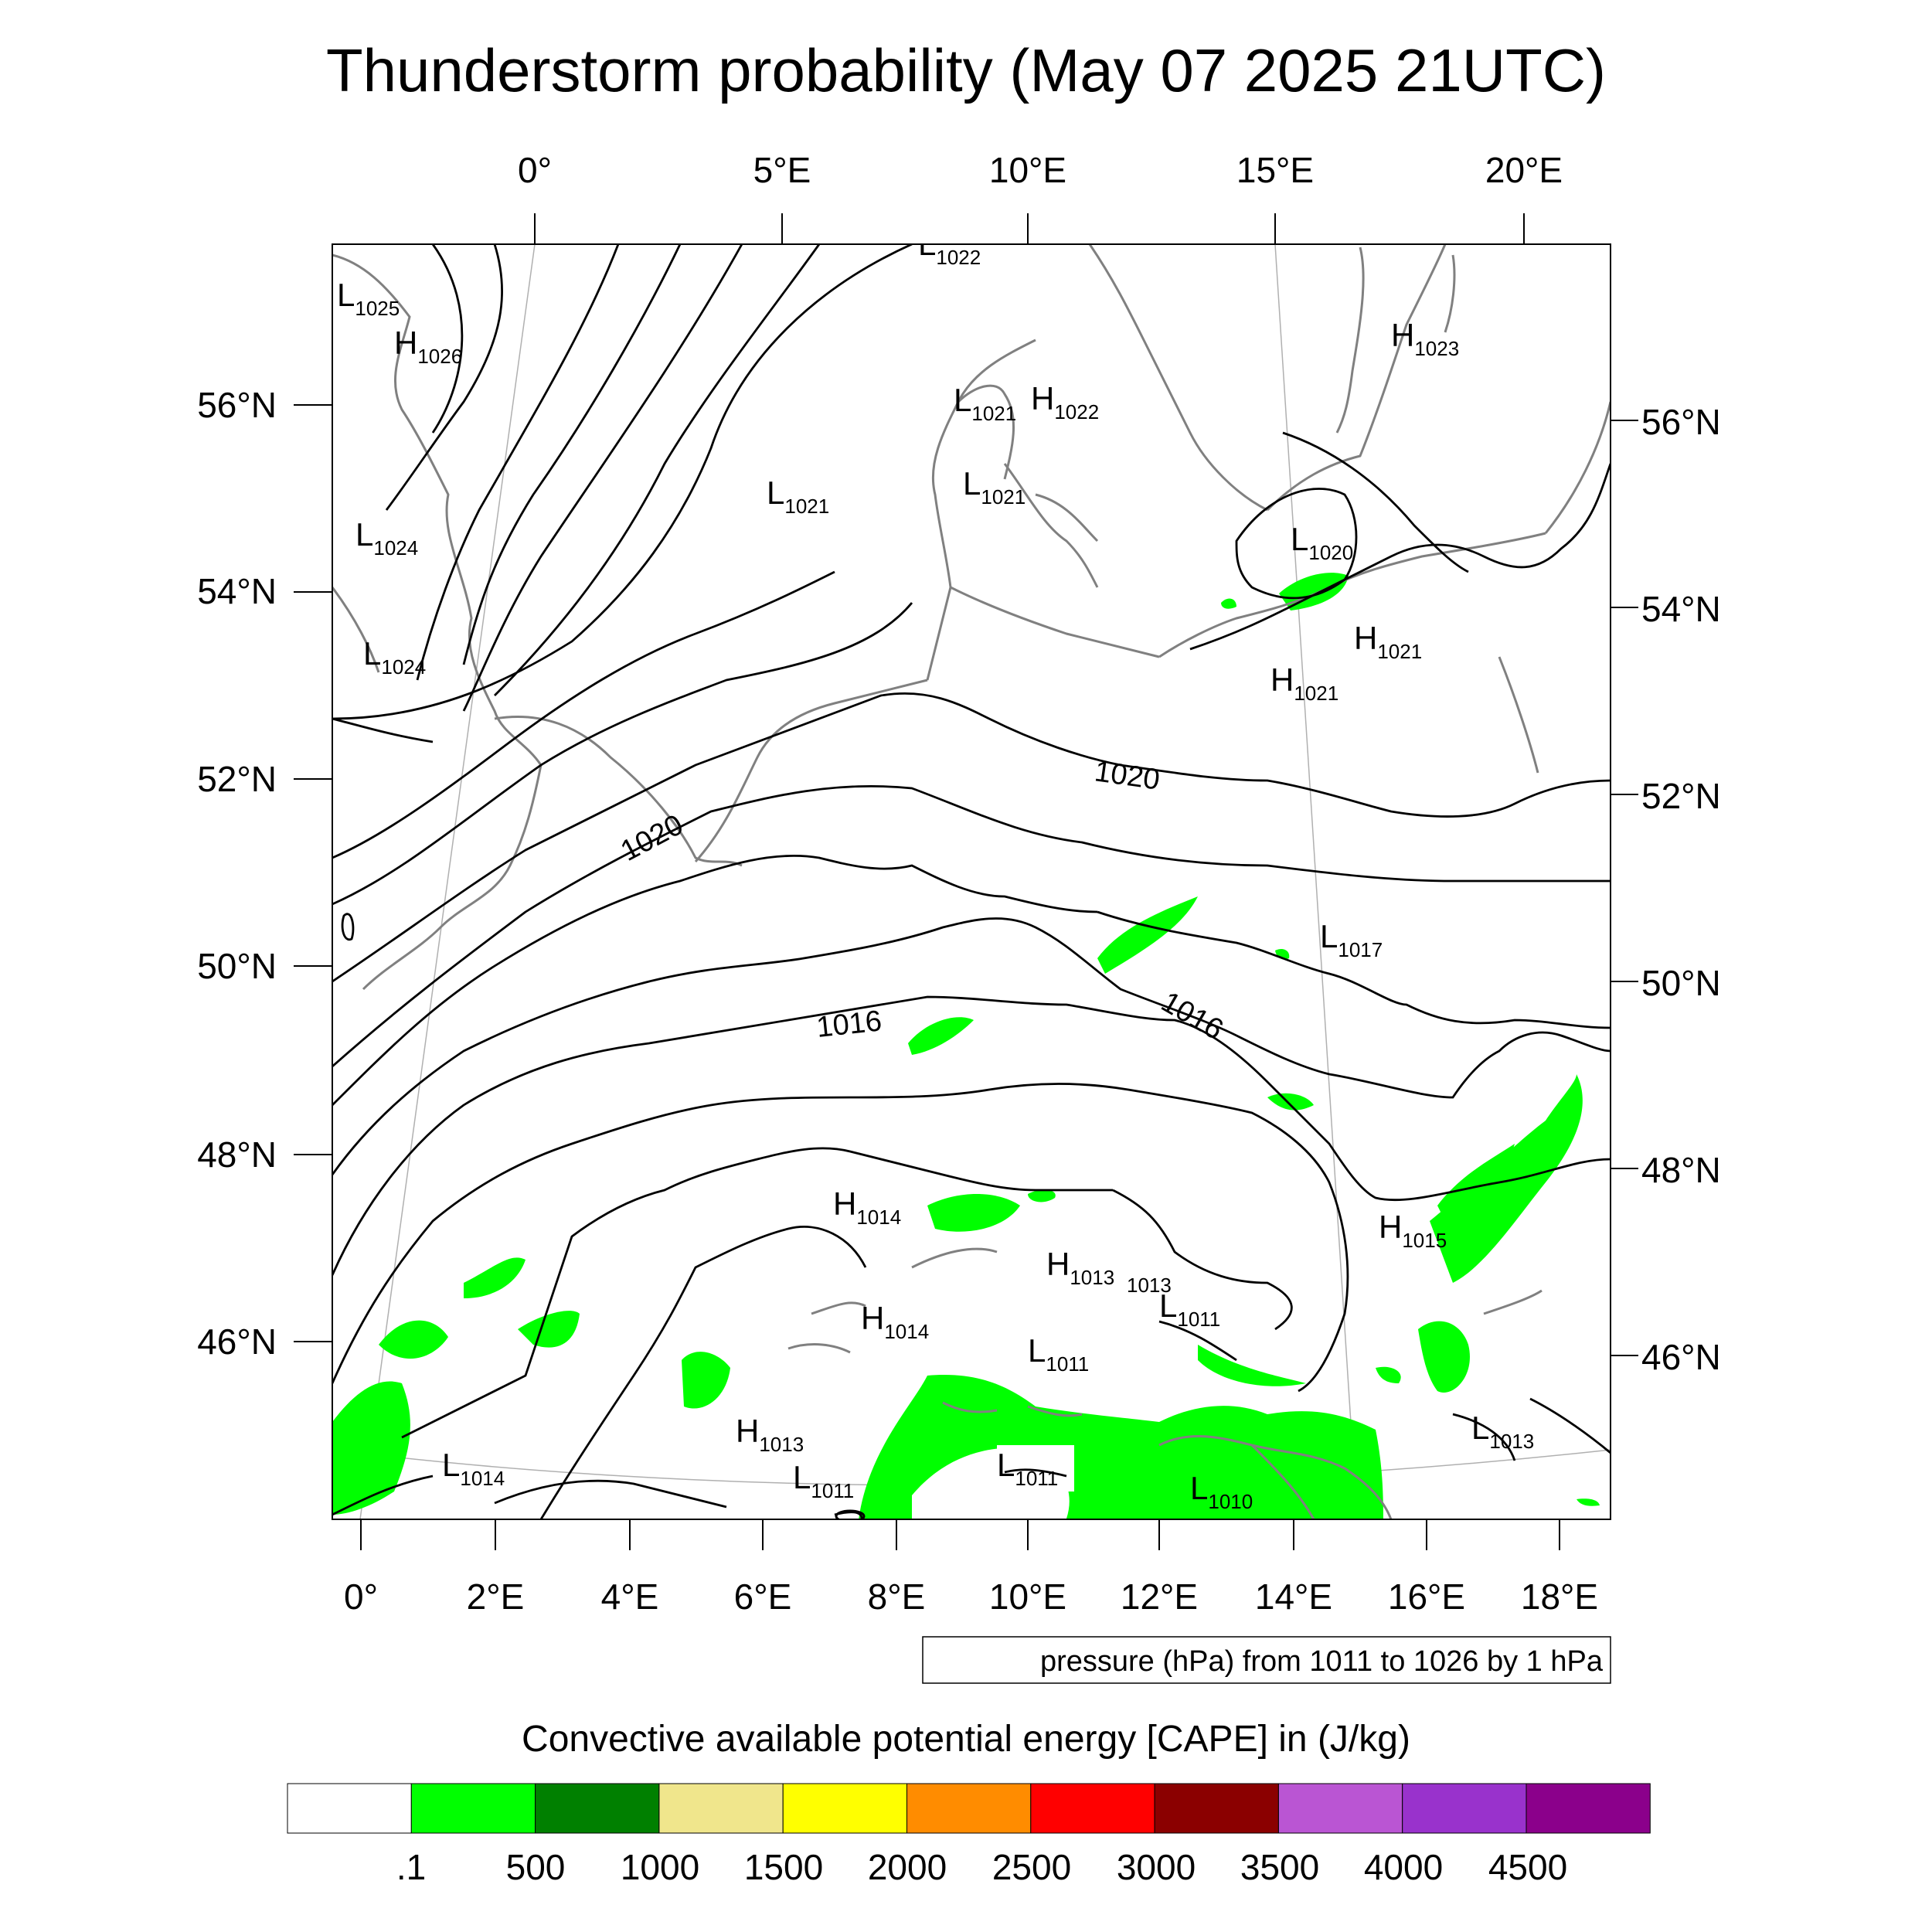 The width and height of the screenshot is (1932, 1932). I want to click on pressure-center: L1010, so click(1221, 1491).